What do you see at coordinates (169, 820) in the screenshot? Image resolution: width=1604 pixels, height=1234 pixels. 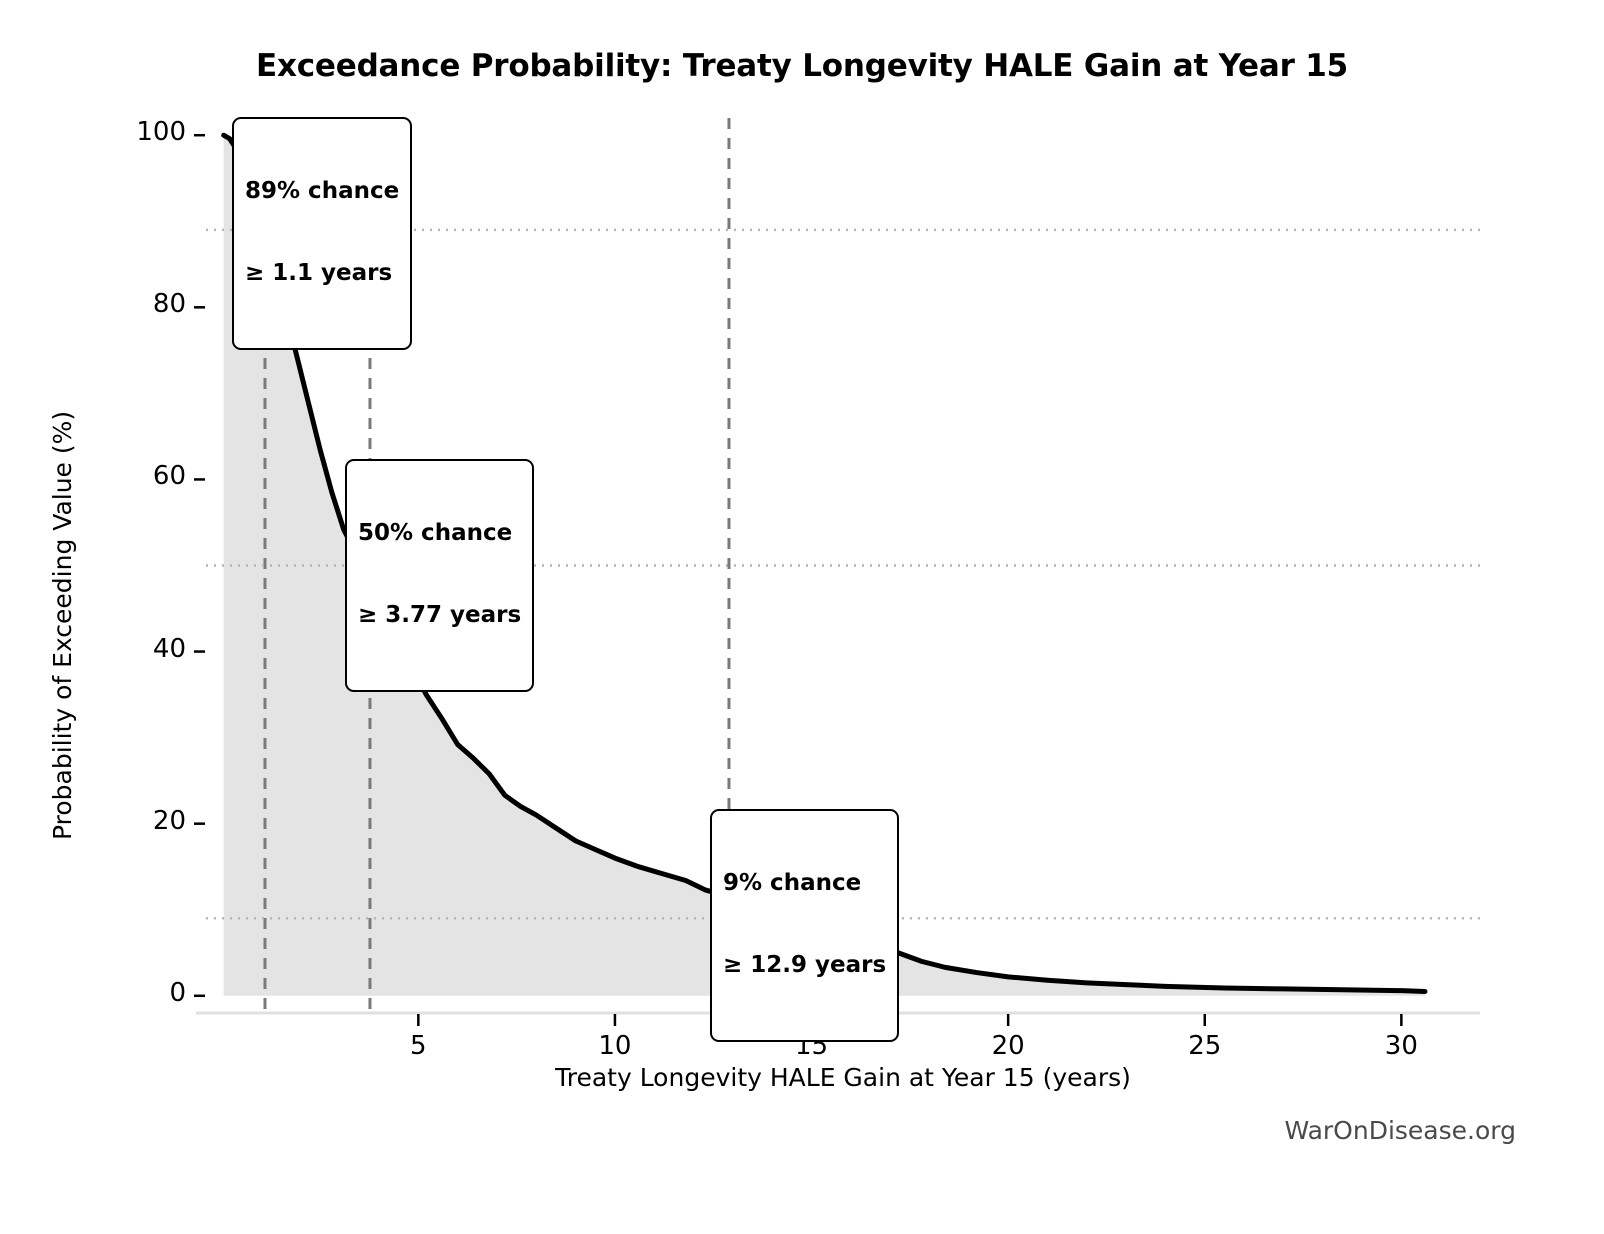 I see `y-tick-label: 20` at bounding box center [169, 820].